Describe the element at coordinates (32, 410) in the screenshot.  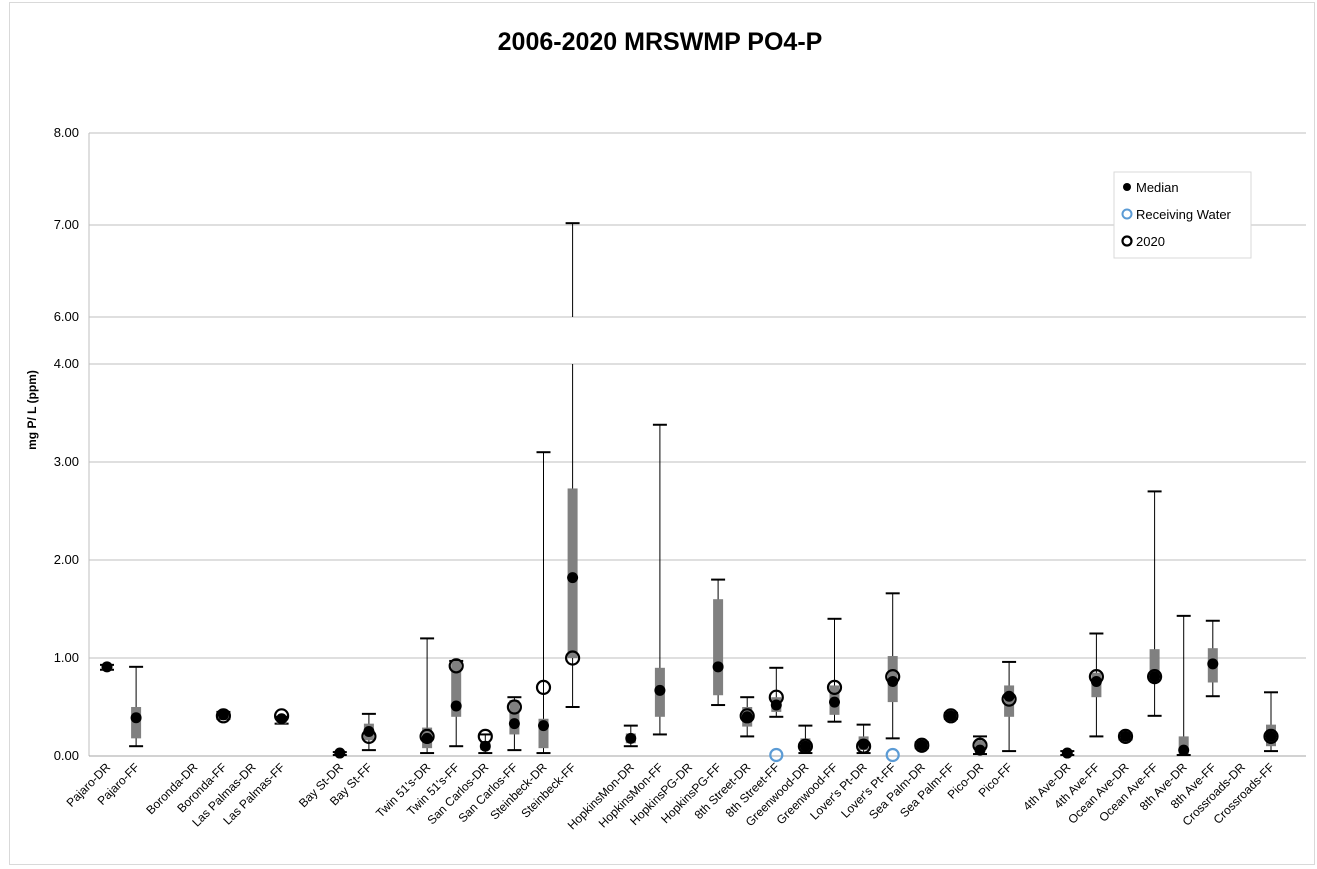
I see `y-axis-label: mg P/ L (ppm)` at that location.